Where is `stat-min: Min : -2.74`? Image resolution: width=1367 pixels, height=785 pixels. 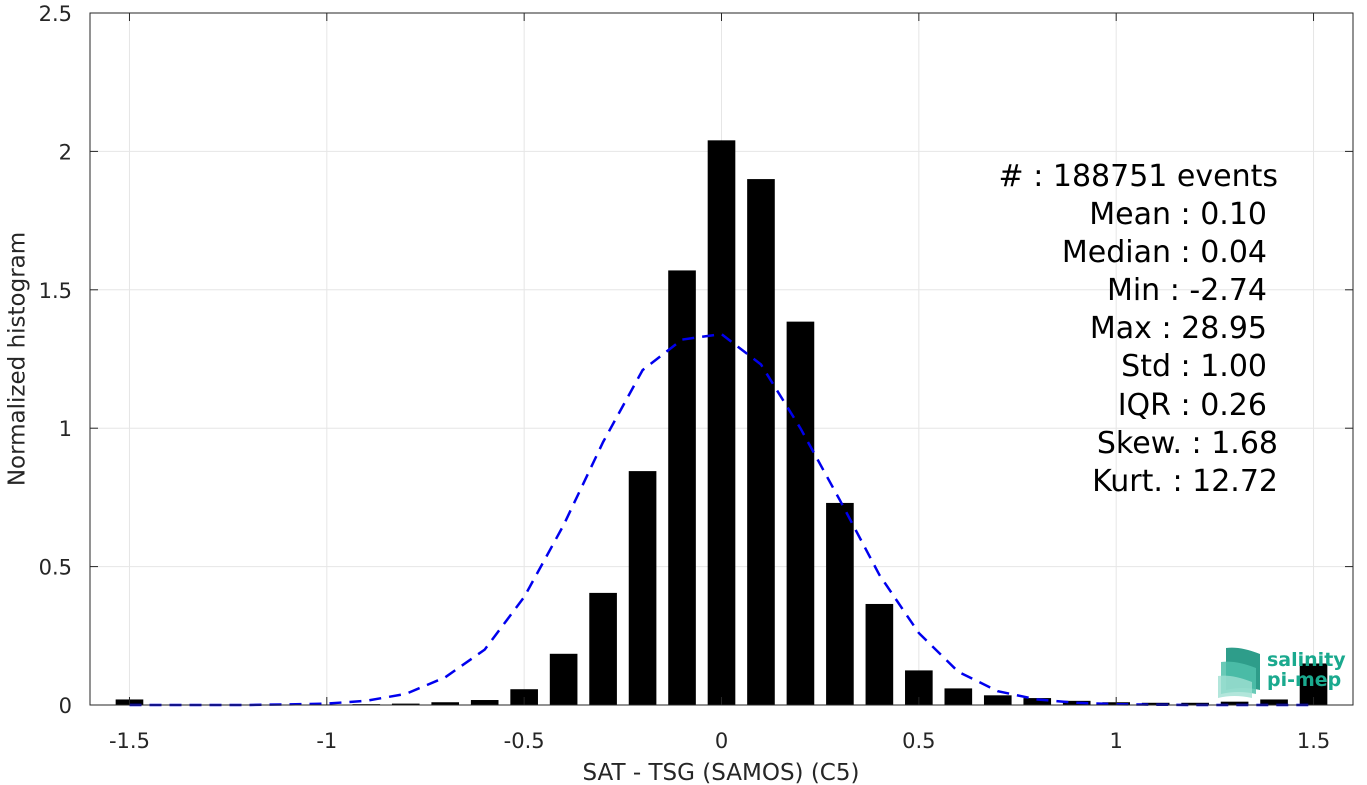 stat-min: Min : -2.74 is located at coordinates (1187, 290).